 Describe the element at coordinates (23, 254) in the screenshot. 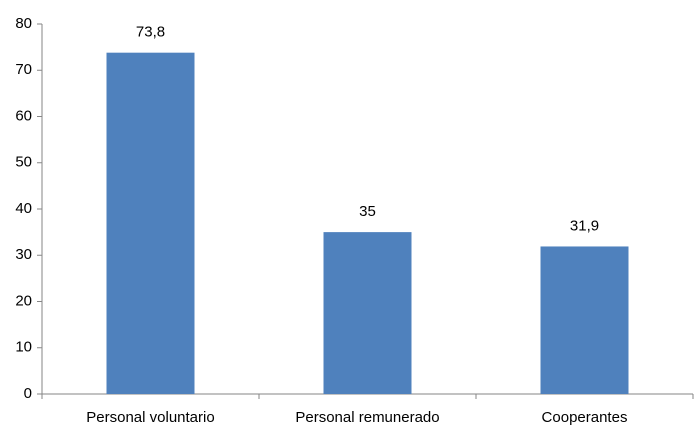

I see `y-tick-label: 30` at that location.